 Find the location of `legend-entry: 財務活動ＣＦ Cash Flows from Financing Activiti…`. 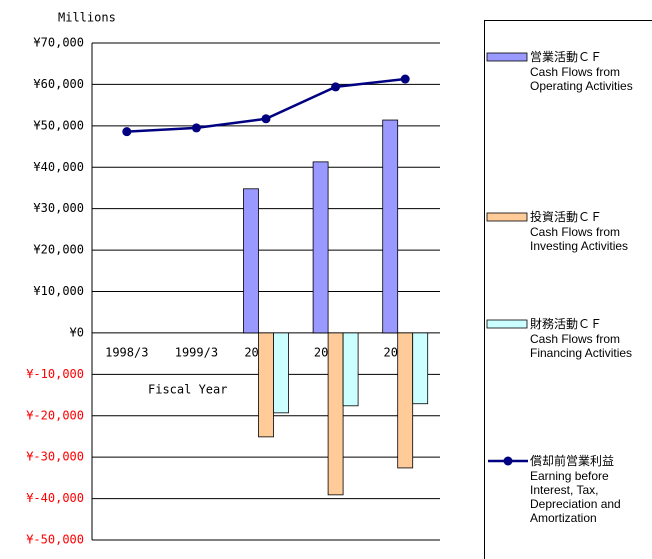

legend-entry: 財務活動ＣＦ Cash Flows from Financing Activiti… is located at coordinates (589, 338).